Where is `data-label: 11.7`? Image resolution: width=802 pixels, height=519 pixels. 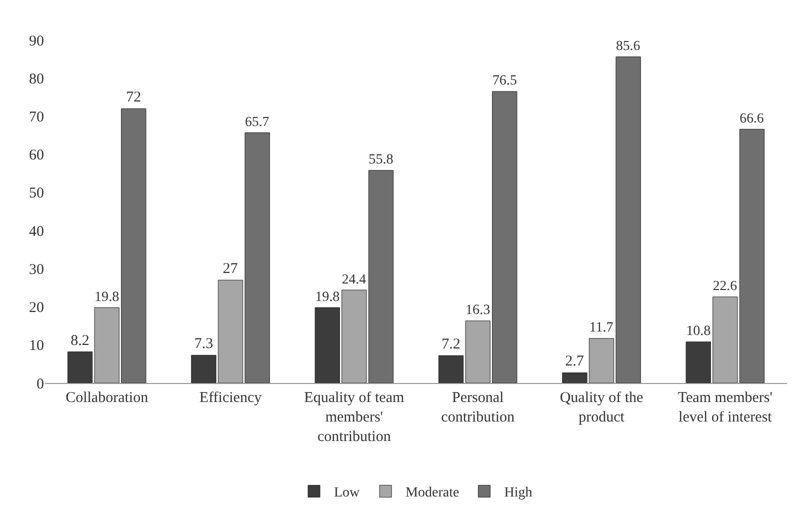 data-label: 11.7 is located at coordinates (601, 328).